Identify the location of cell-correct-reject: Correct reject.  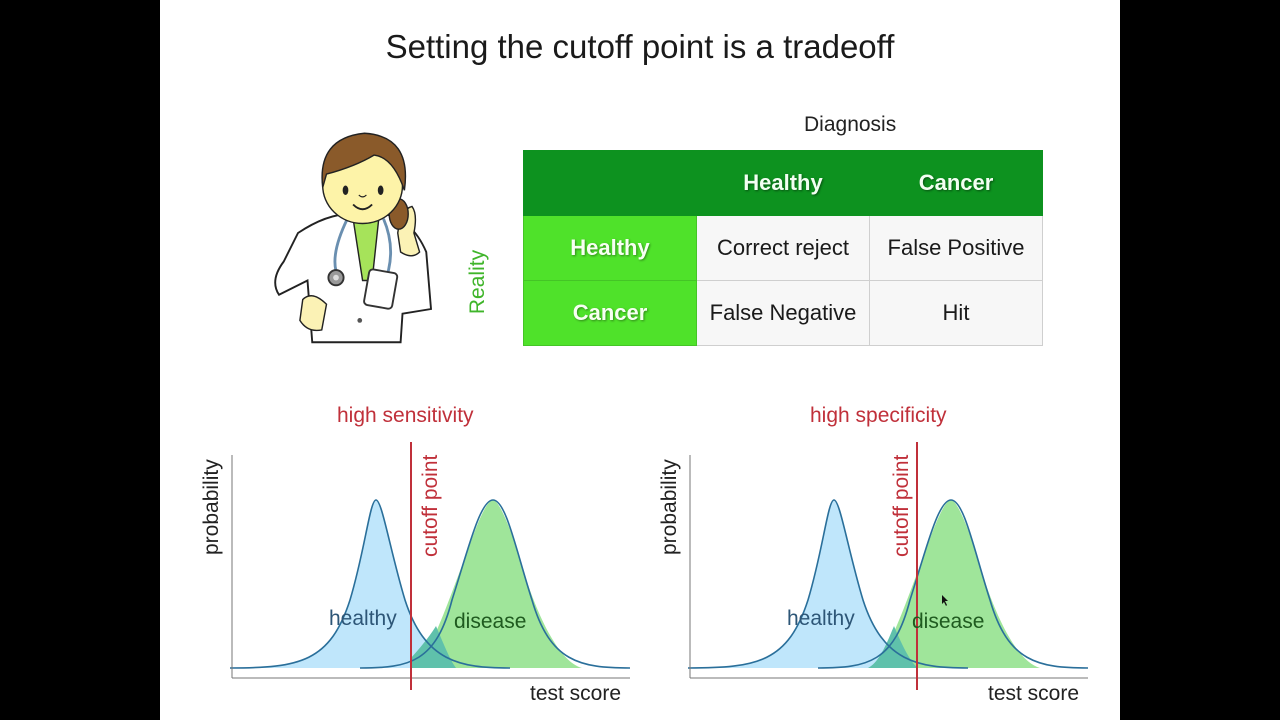
(783, 248).